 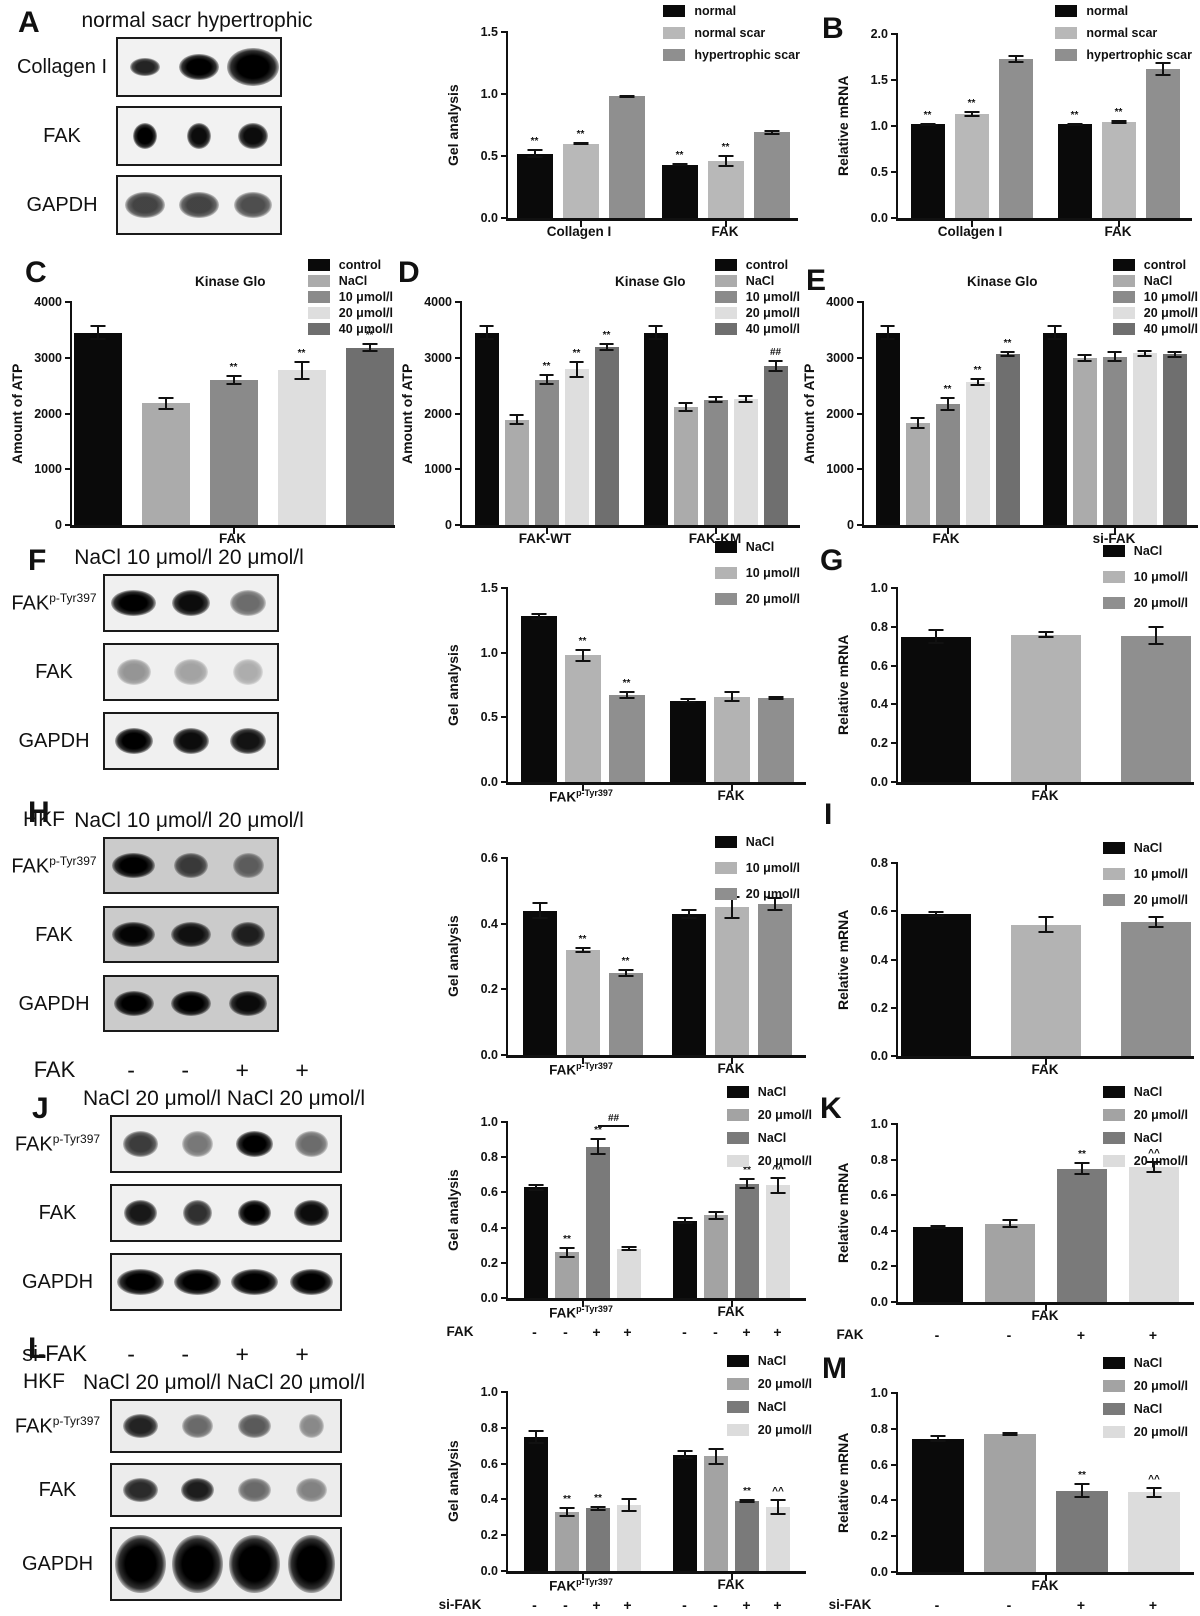 I want to click on significance-label: ##, so click(x=775, y=352).